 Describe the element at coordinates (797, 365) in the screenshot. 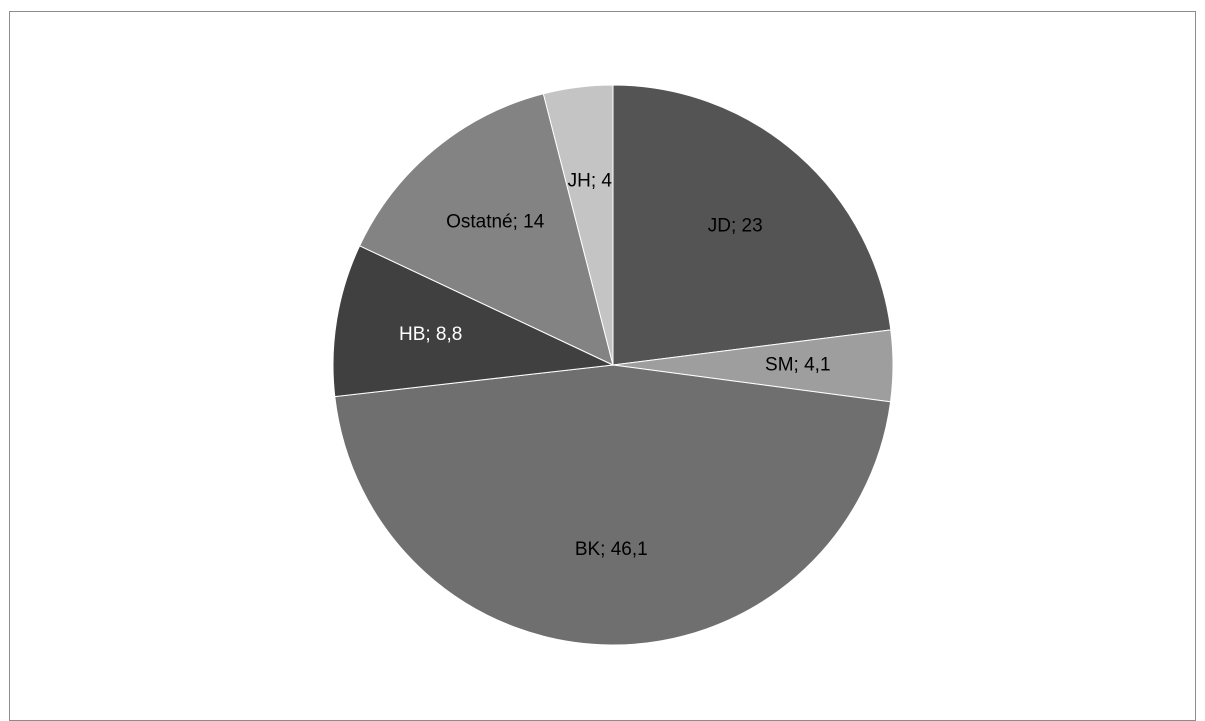

I see `data-label-sm: SM; 4,1` at that location.